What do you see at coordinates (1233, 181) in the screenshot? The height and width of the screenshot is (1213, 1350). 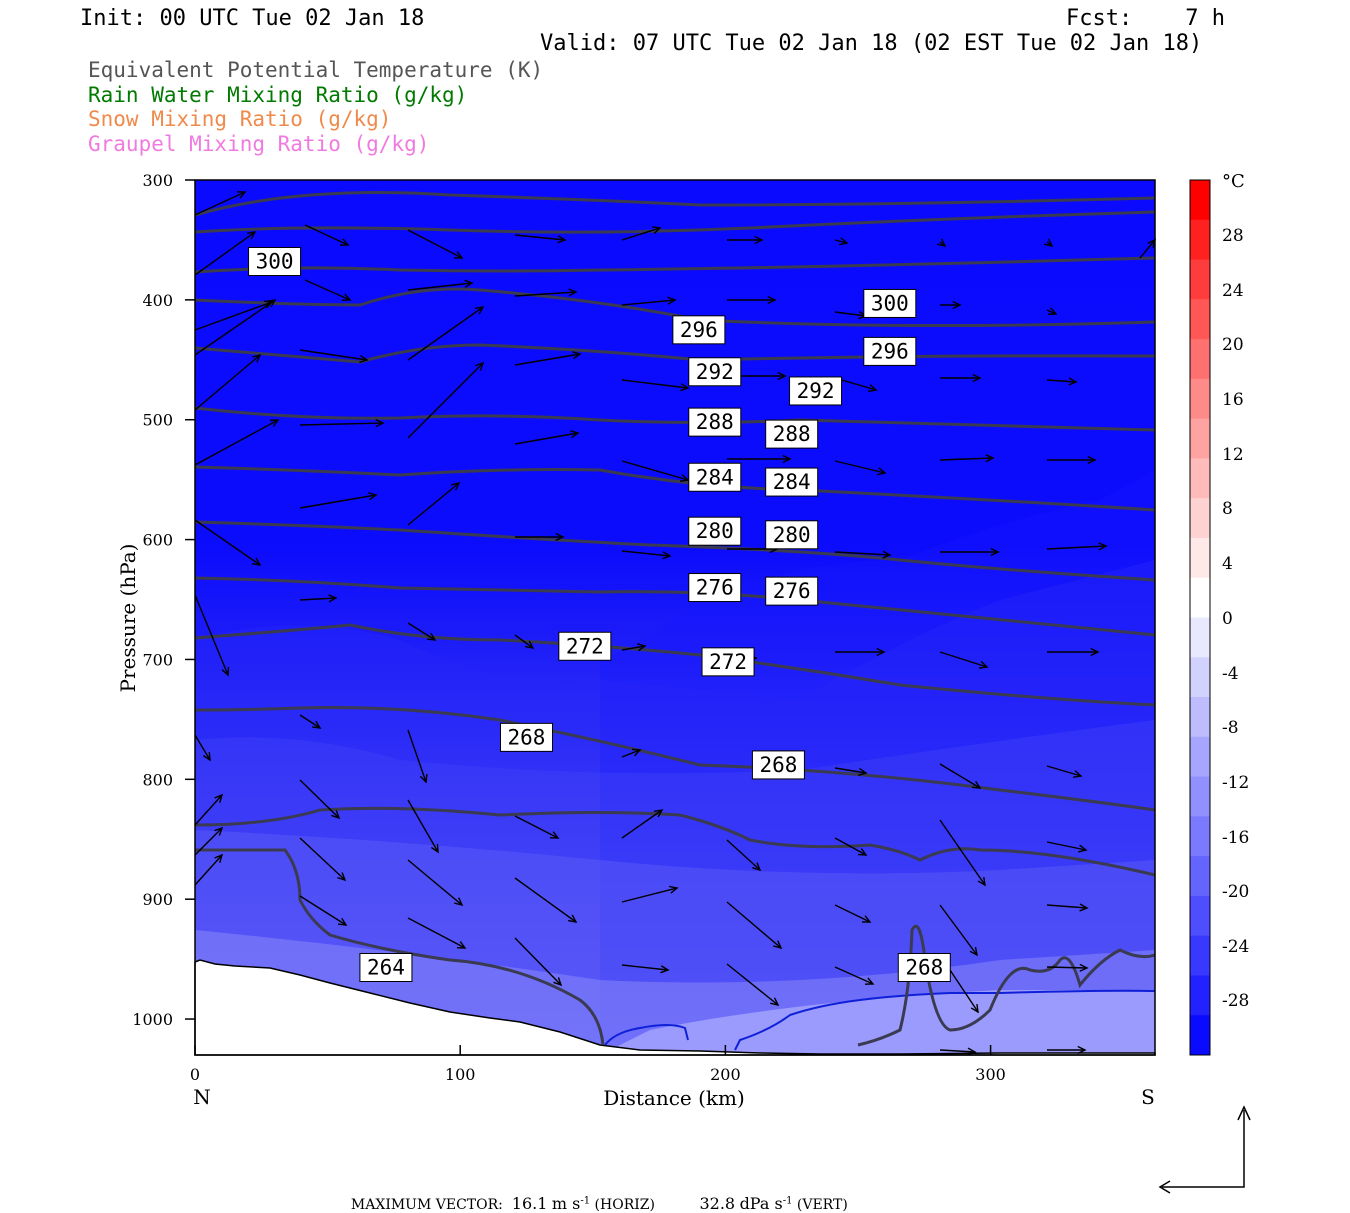 I see `colorbar-unit: °C` at bounding box center [1233, 181].